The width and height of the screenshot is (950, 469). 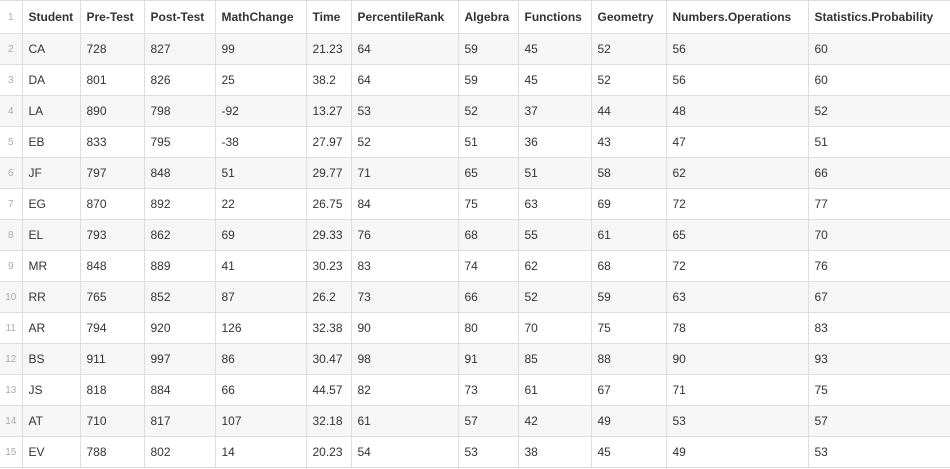 What do you see at coordinates (179, 297) in the screenshot?
I see `table-cell: 852` at bounding box center [179, 297].